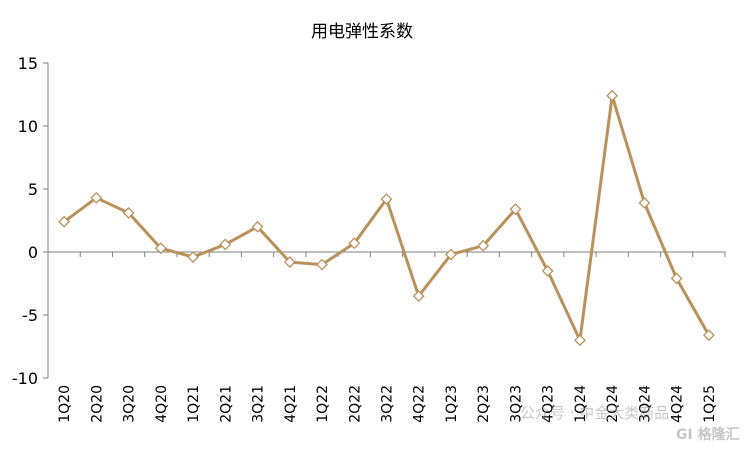 The width and height of the screenshot is (754, 451). I want to click on x-tick-label: 2Q20, so click(97, 404).